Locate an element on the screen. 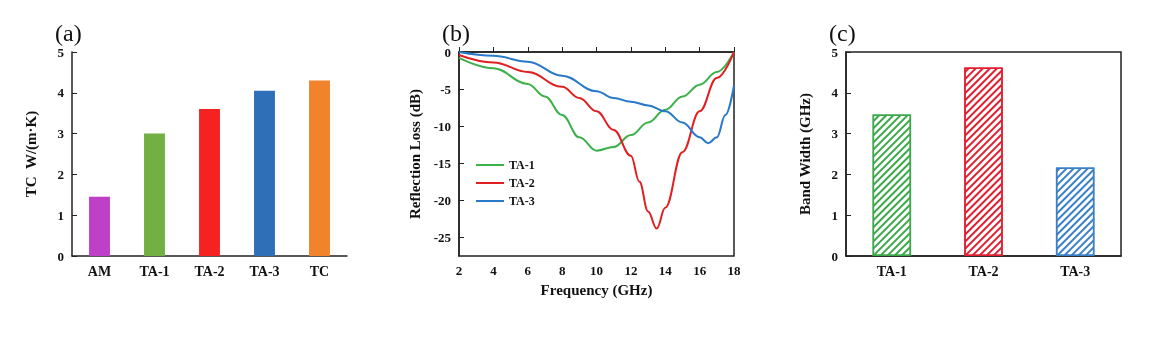 The image size is (1162, 342). x-tick-label: 14 is located at coordinates (665, 270).